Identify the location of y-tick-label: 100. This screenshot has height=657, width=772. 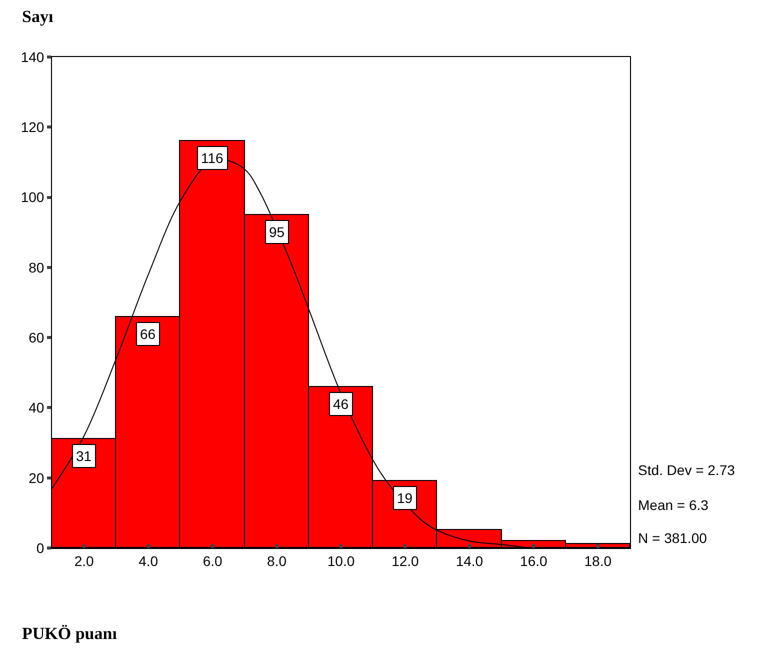
(32, 197).